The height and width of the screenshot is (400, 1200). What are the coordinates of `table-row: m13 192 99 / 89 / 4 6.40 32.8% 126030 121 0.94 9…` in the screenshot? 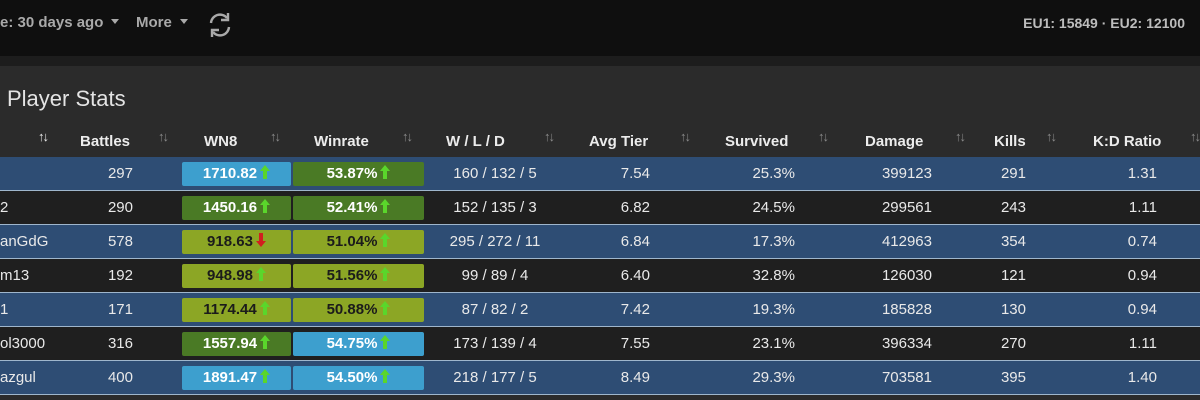 It's located at (600, 276).